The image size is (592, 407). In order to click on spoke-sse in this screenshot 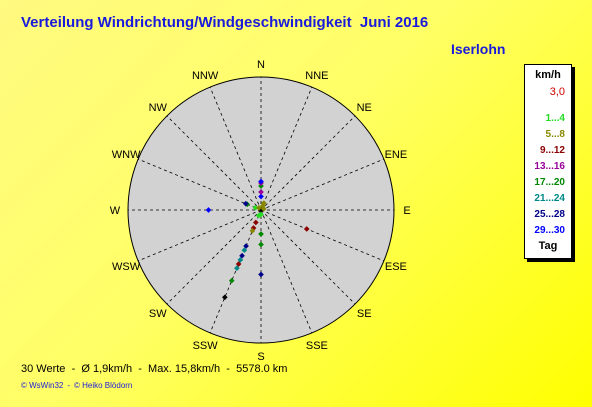, I will do `click(286, 271)`.